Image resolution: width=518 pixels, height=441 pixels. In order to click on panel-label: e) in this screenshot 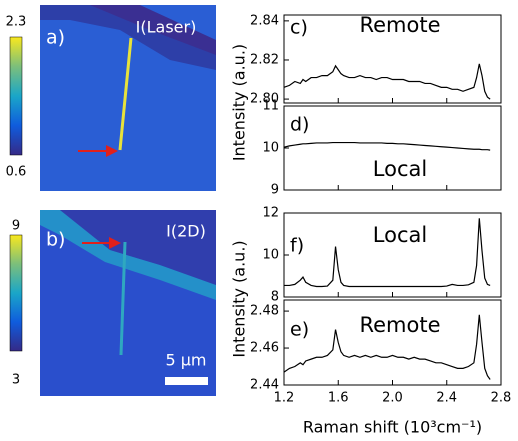, I will do `click(299, 330)`.